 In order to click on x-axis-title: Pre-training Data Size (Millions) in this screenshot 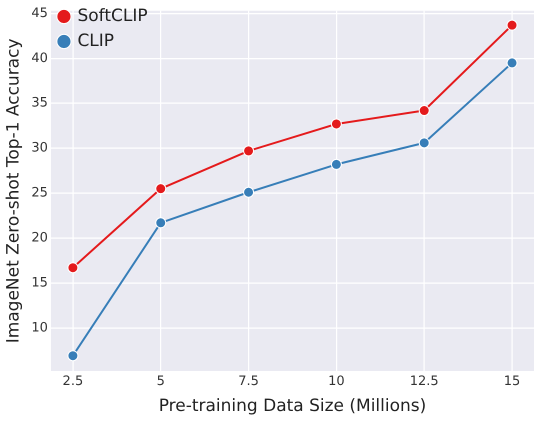, I will do `click(292, 406)`.